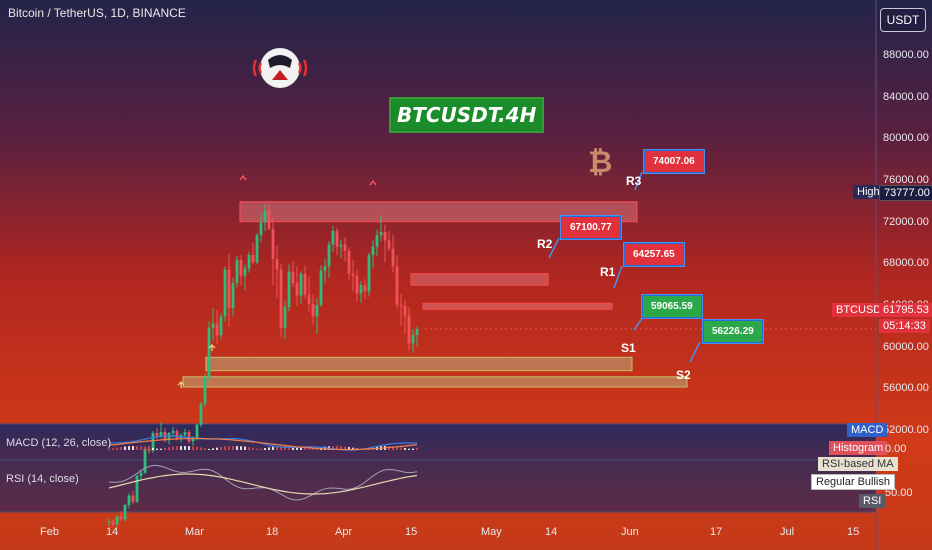 This screenshot has height=550, width=932. I want to click on up-arrow-icon, so click(212, 347).